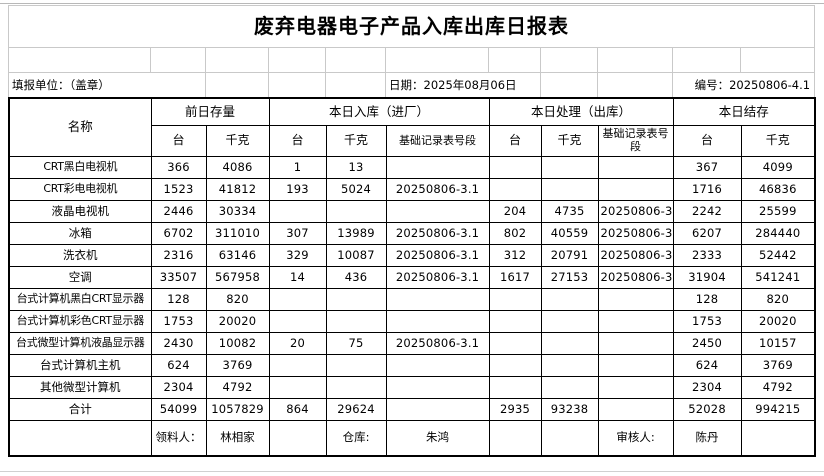  Describe the element at coordinates (80, 299) in the screenshot. I see `row-name: 台式计算机黑白CRT显示器` at that location.